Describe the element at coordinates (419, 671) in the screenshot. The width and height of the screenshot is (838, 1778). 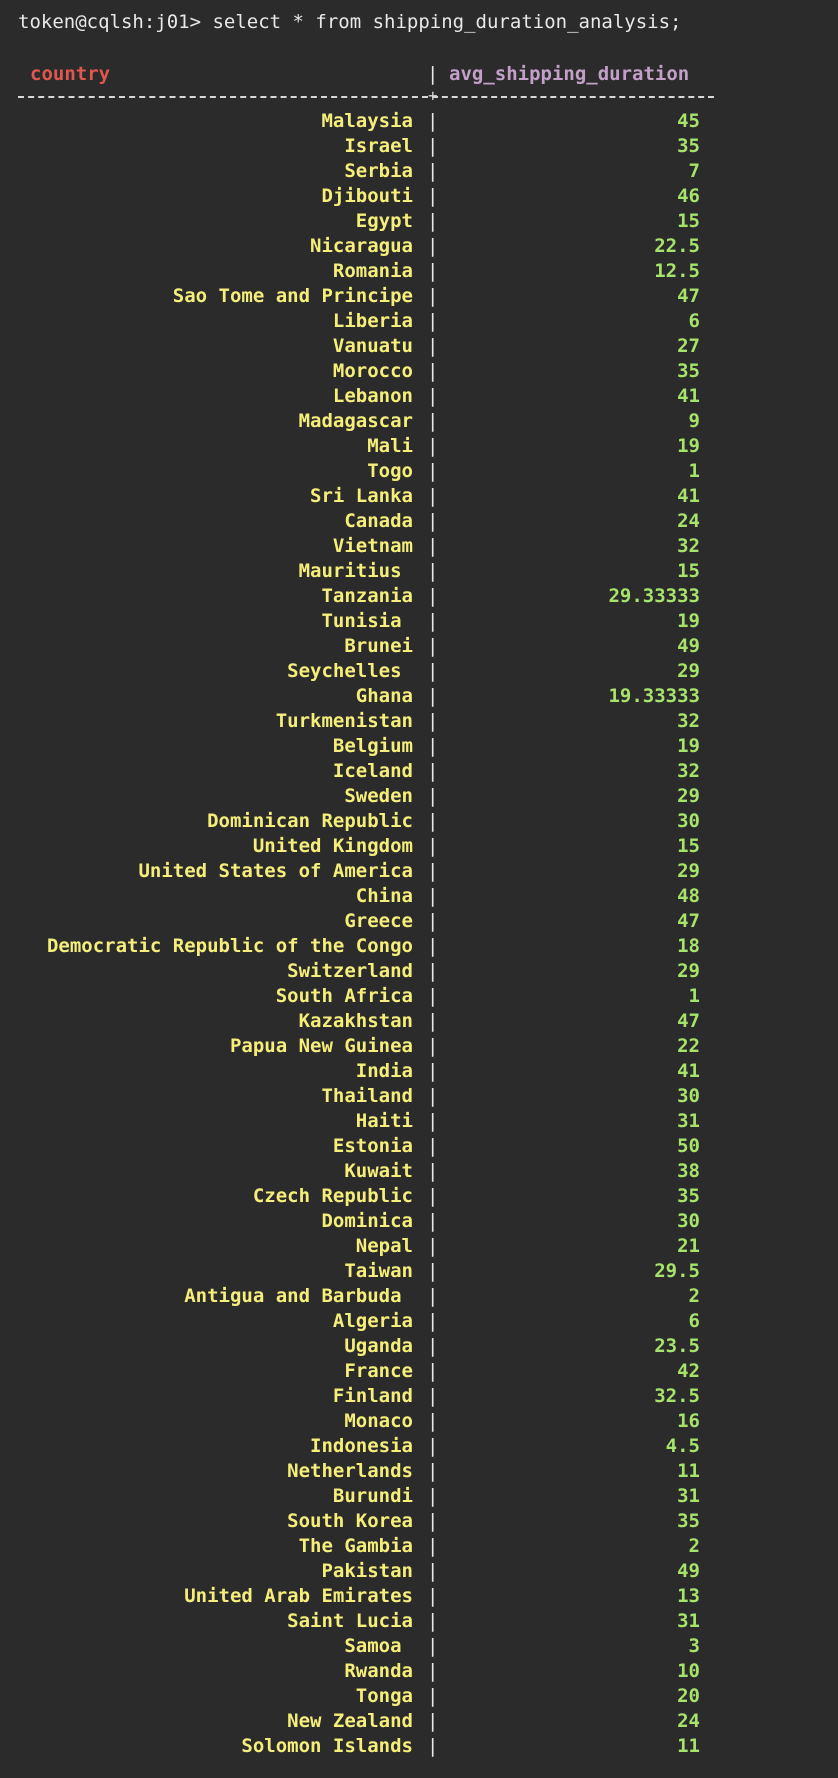
I see `table-row: Seychelles | 29` at that location.